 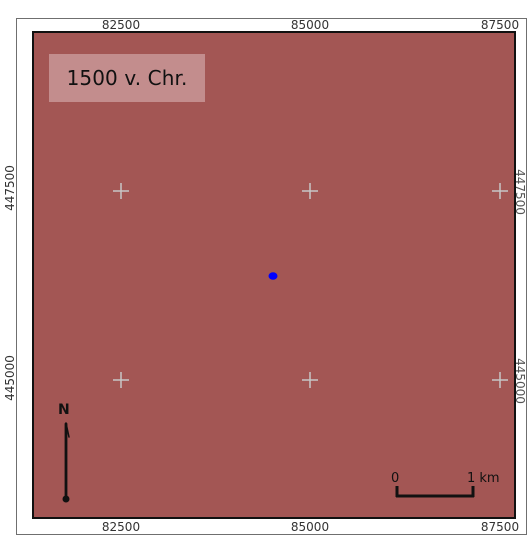 What do you see at coordinates (500, 527) in the screenshot?
I see `bottom-tick-87500: 87500` at bounding box center [500, 527].